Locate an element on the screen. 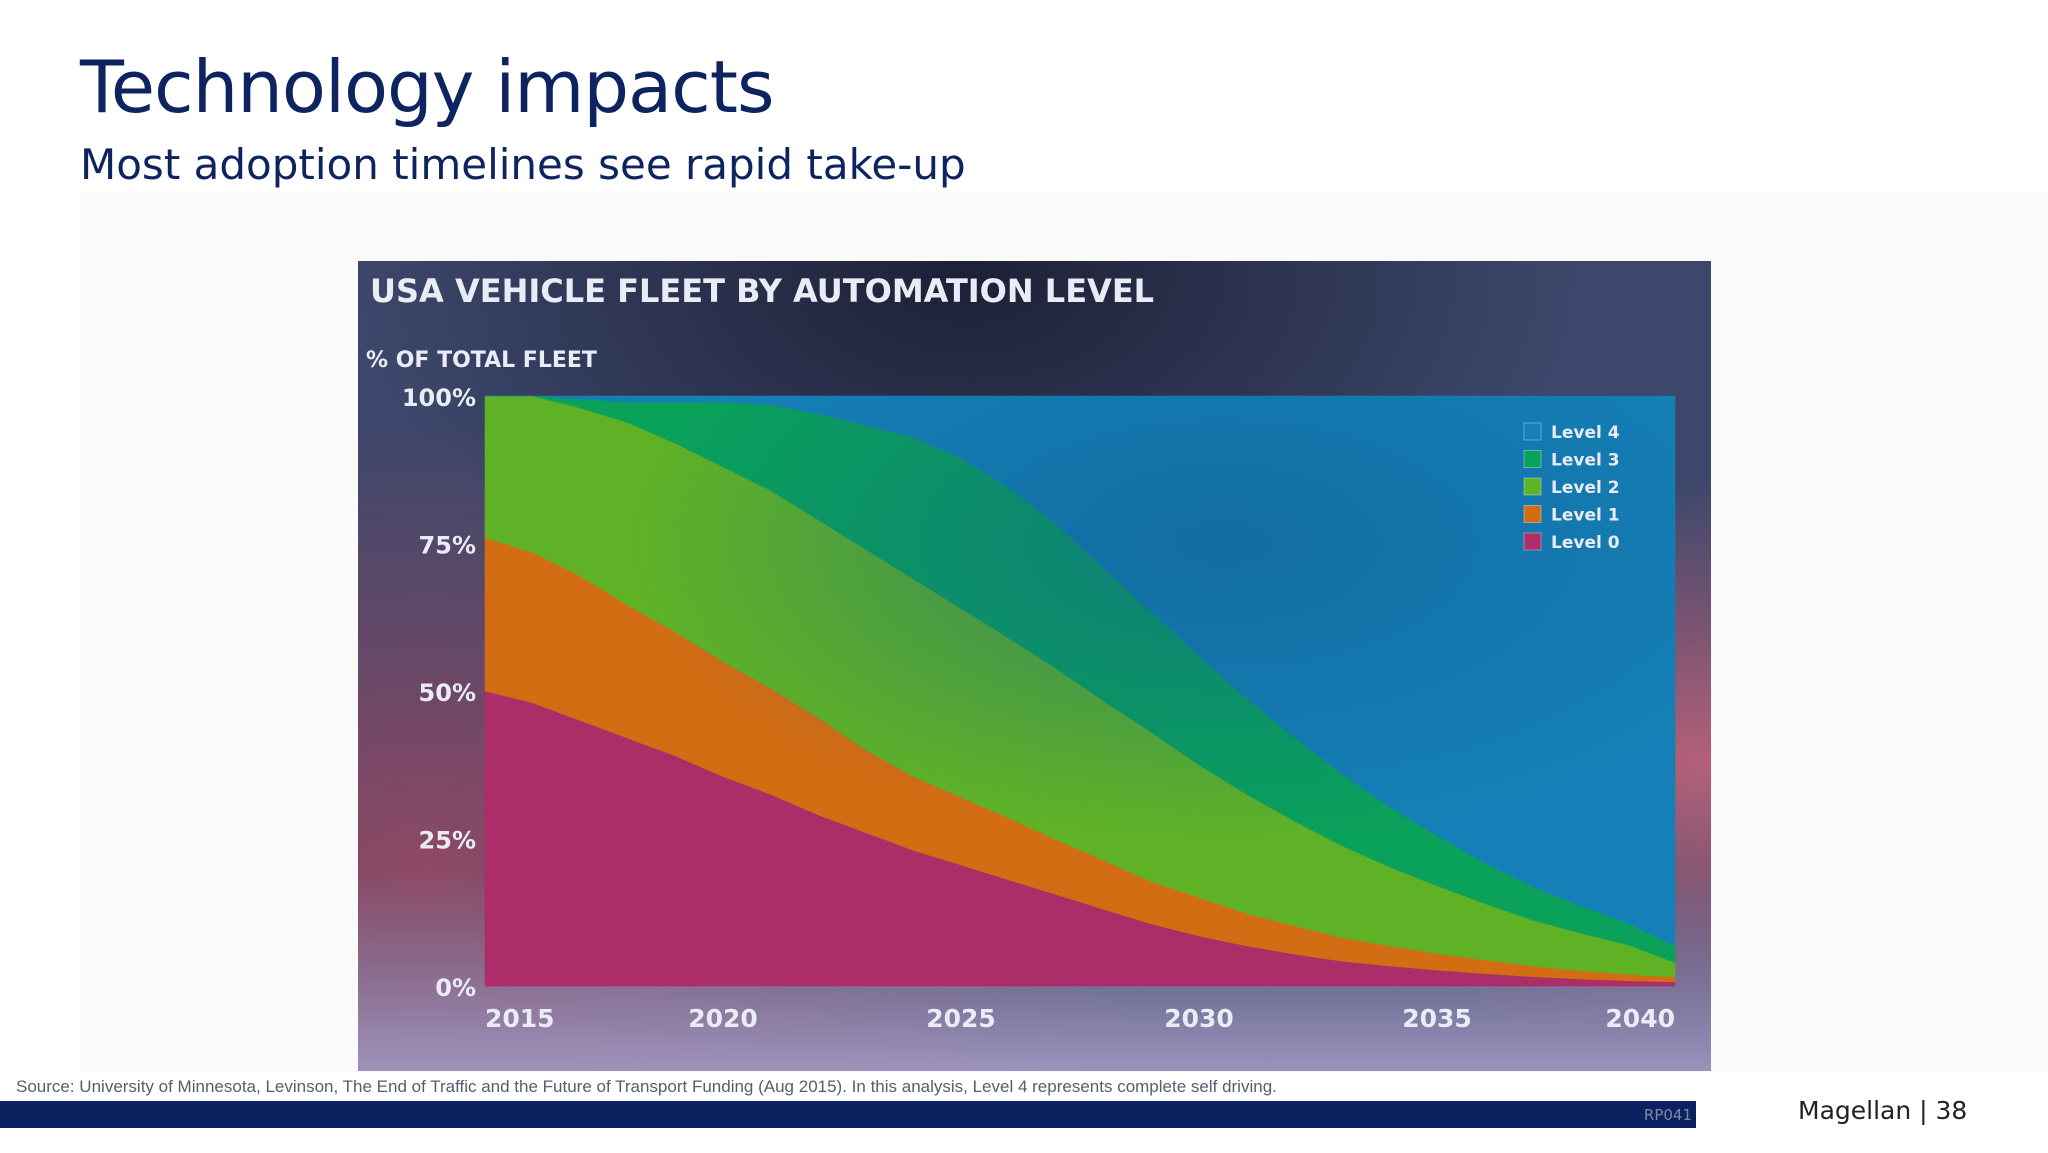 Image resolution: width=2048 pixels, height=1153 pixels. y-tick-label: 50% is located at coordinates (447, 693).